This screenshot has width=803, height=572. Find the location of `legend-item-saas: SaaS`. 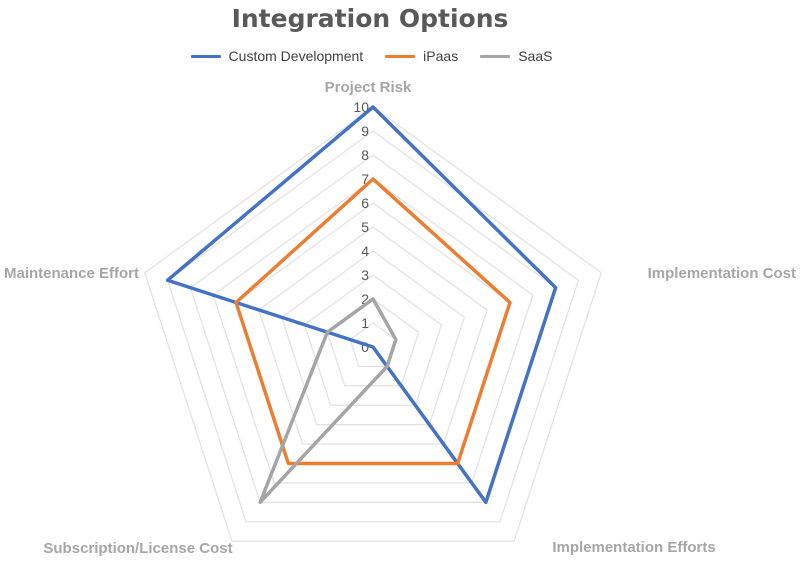

legend-item-saas: SaaS is located at coordinates (516, 56).